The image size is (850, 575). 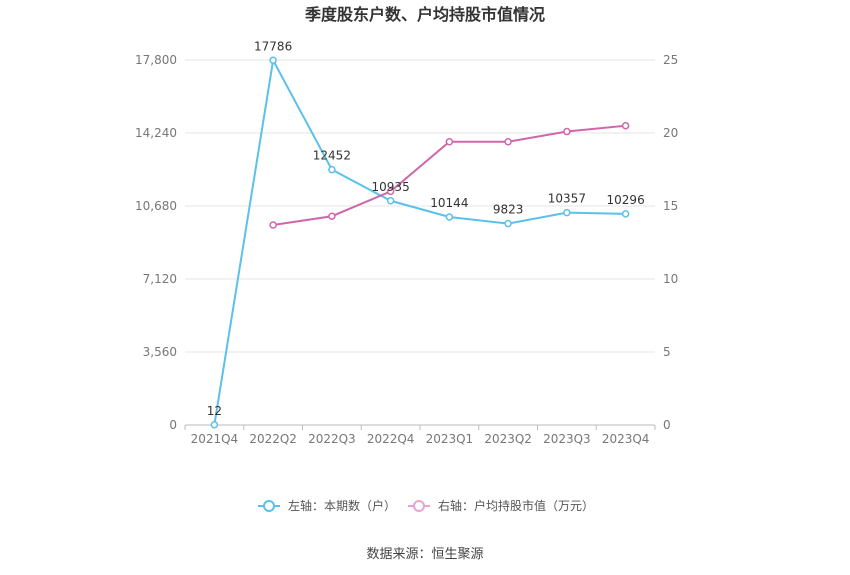 I want to click on left-axis-tick-label: 14,240, so click(x=156, y=133).